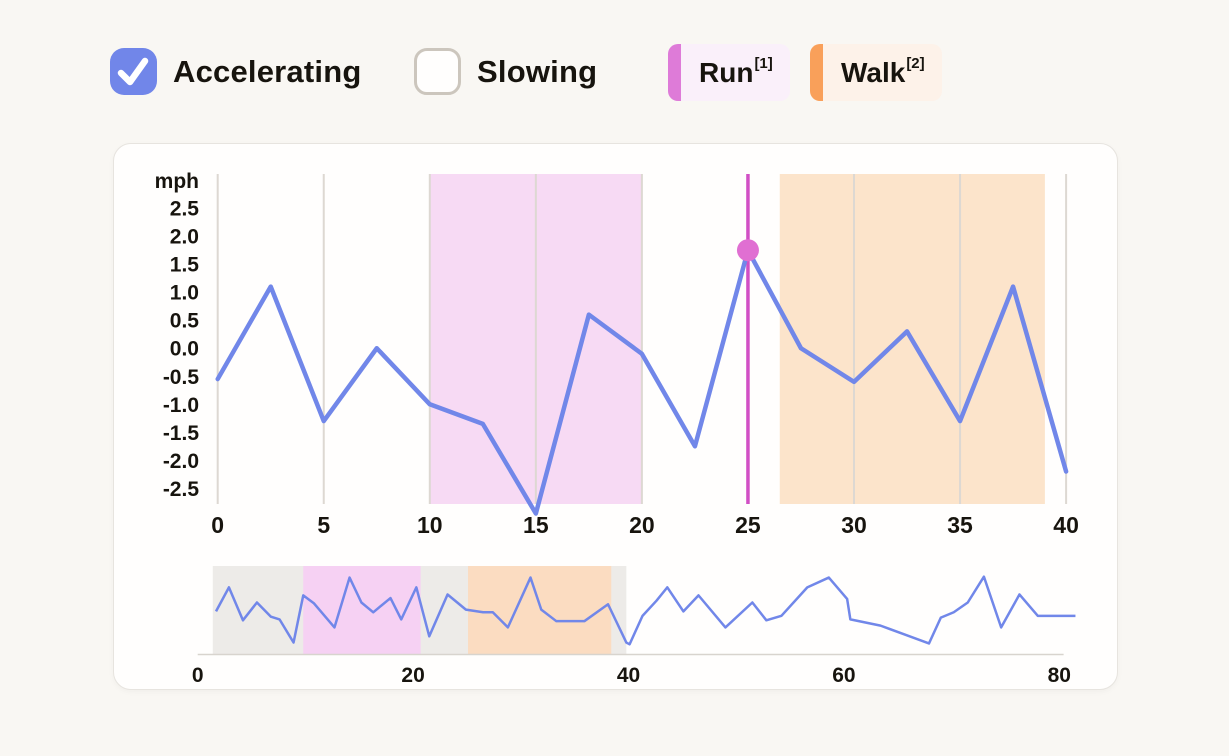 The height and width of the screenshot is (756, 1229). I want to click on overview-brush-chart: 0 20 40 60 80, so click(616, 623).